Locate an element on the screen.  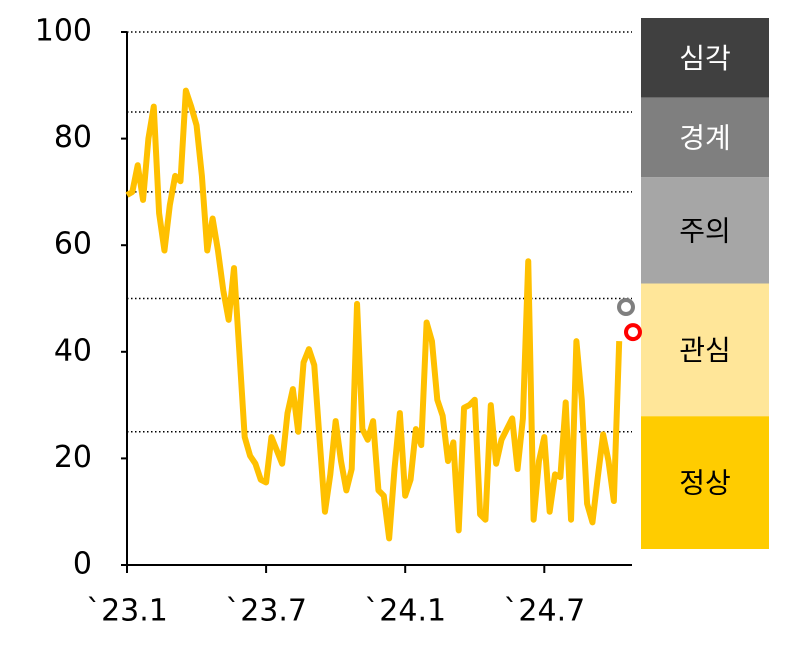
y-tick-label: 40 is located at coordinates (73, 350).